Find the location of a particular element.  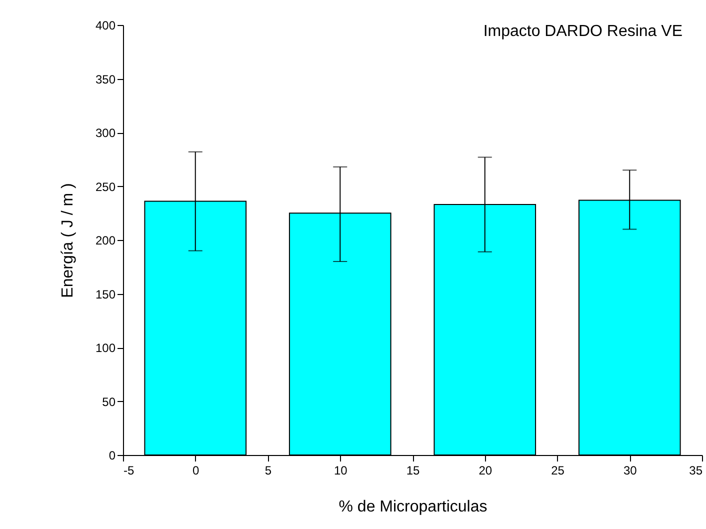

y-axis-title: Energía ( J / m ) is located at coordinates (67, 240).